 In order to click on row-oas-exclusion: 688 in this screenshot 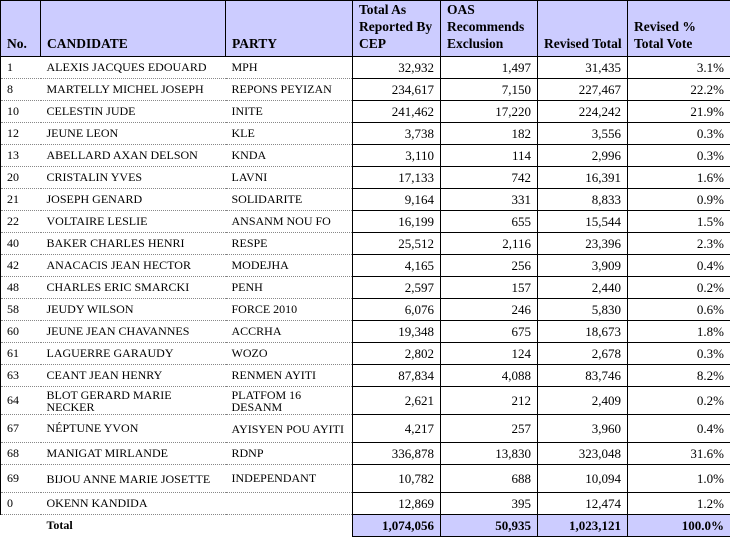, I will do `click(489, 478)`.